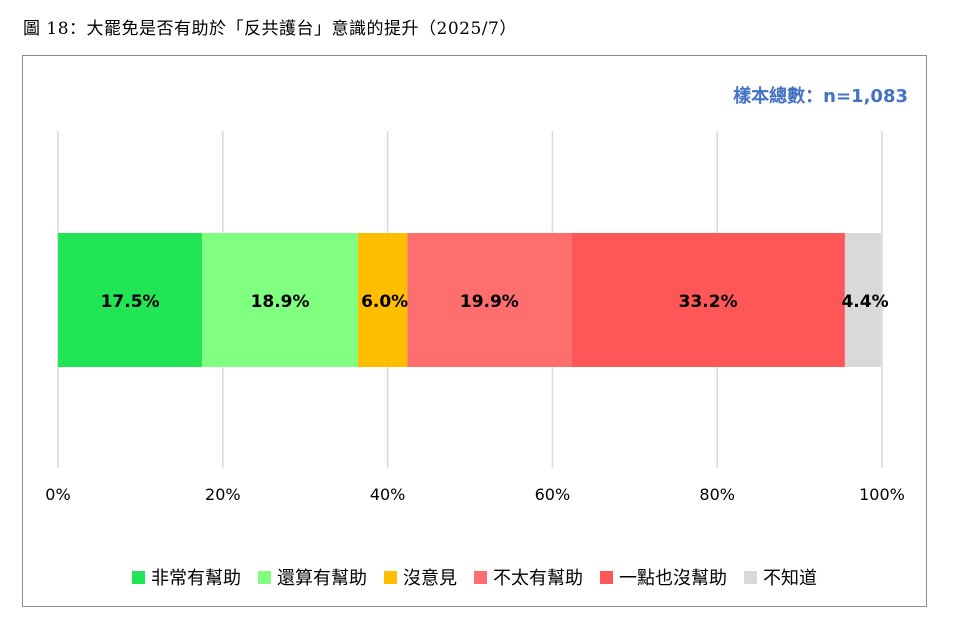 Image resolution: width=958 pixels, height=631 pixels. I want to click on data-label: 4.4%, so click(864, 302).